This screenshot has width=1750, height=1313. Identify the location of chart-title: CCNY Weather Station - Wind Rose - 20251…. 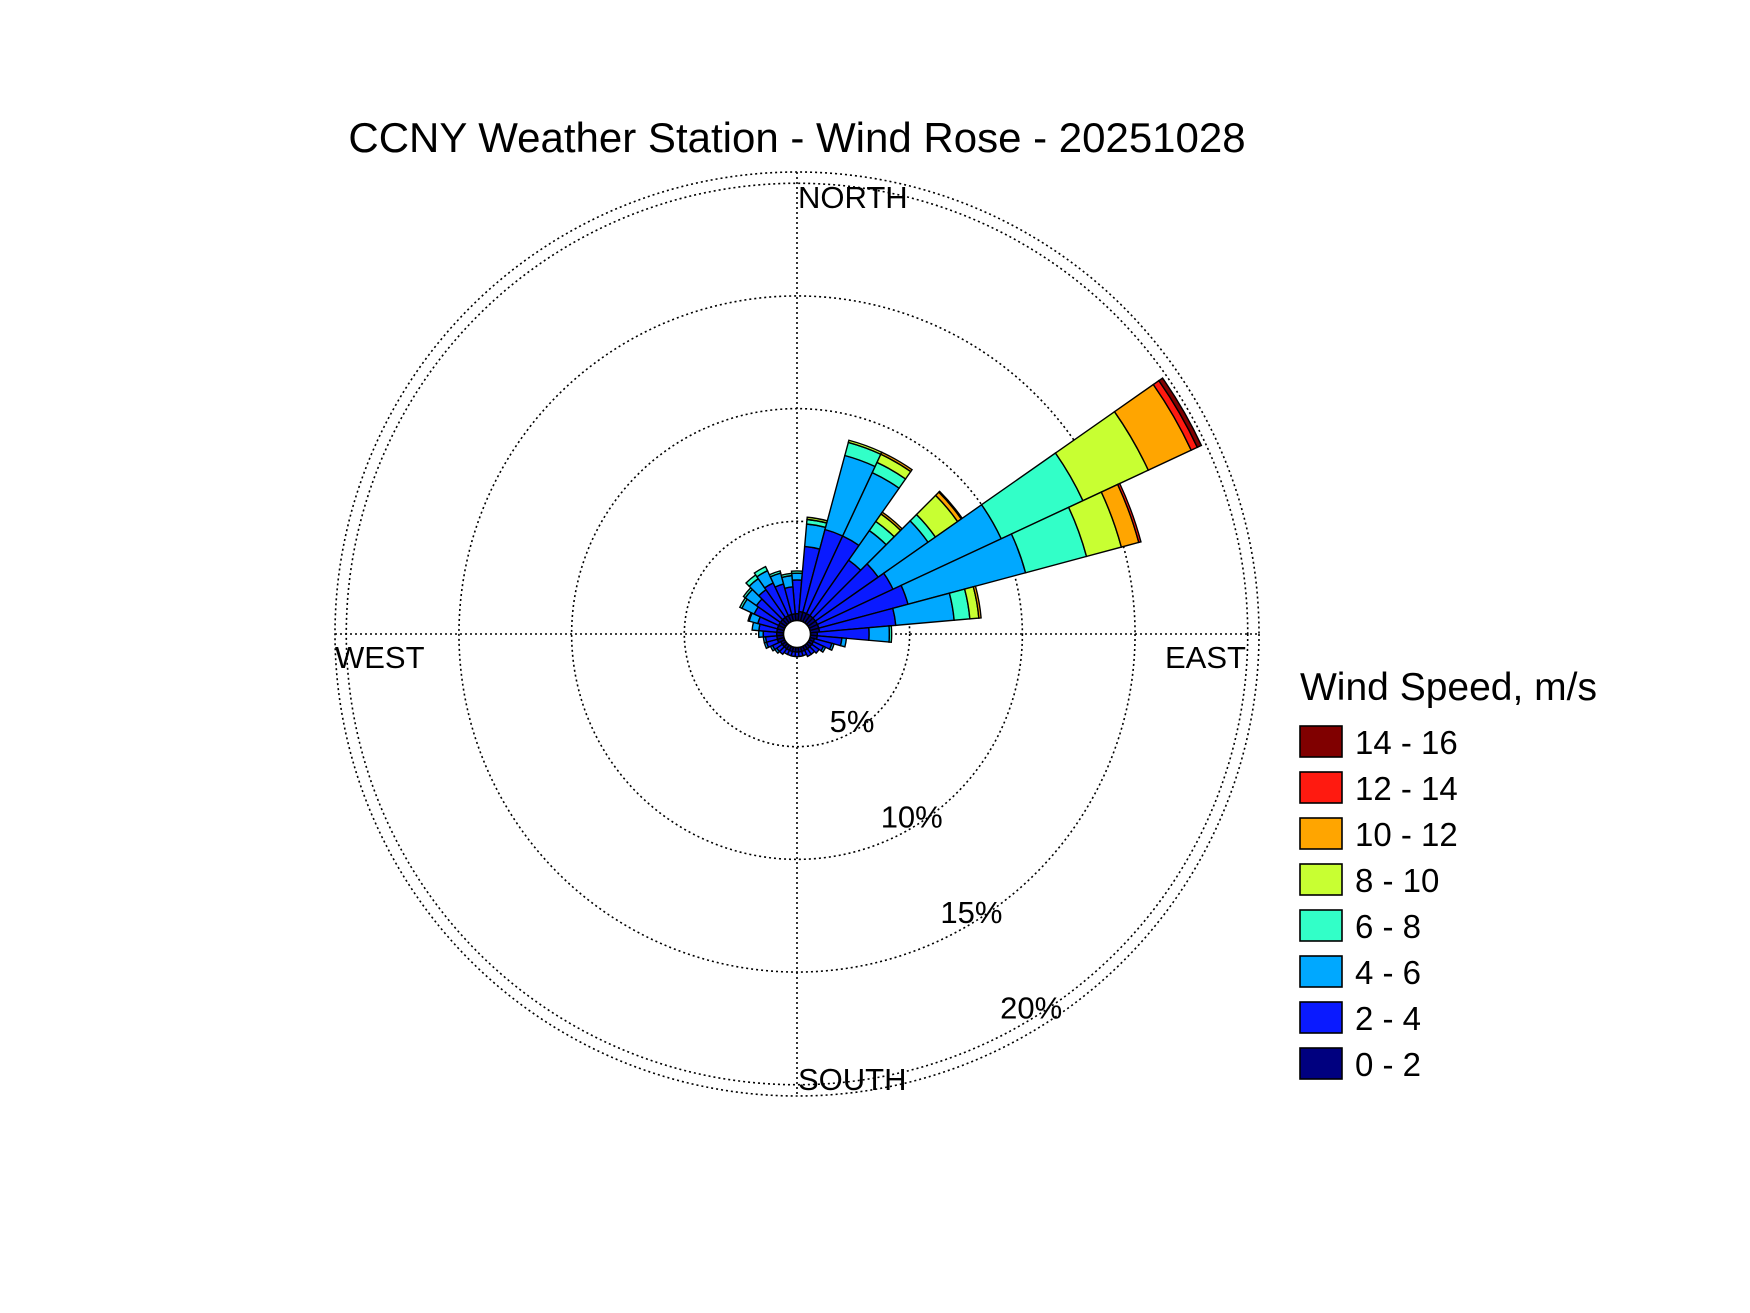
(796, 137).